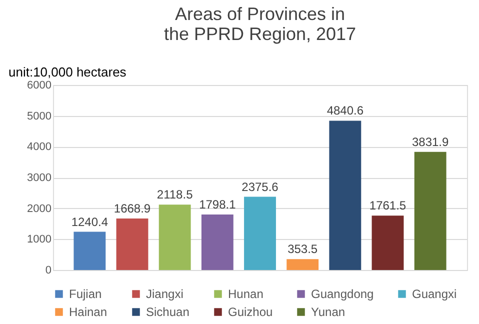  Describe the element at coordinates (67, 72) in the screenshot. I see `y-axis-title: unit:10,000 hectares` at that location.